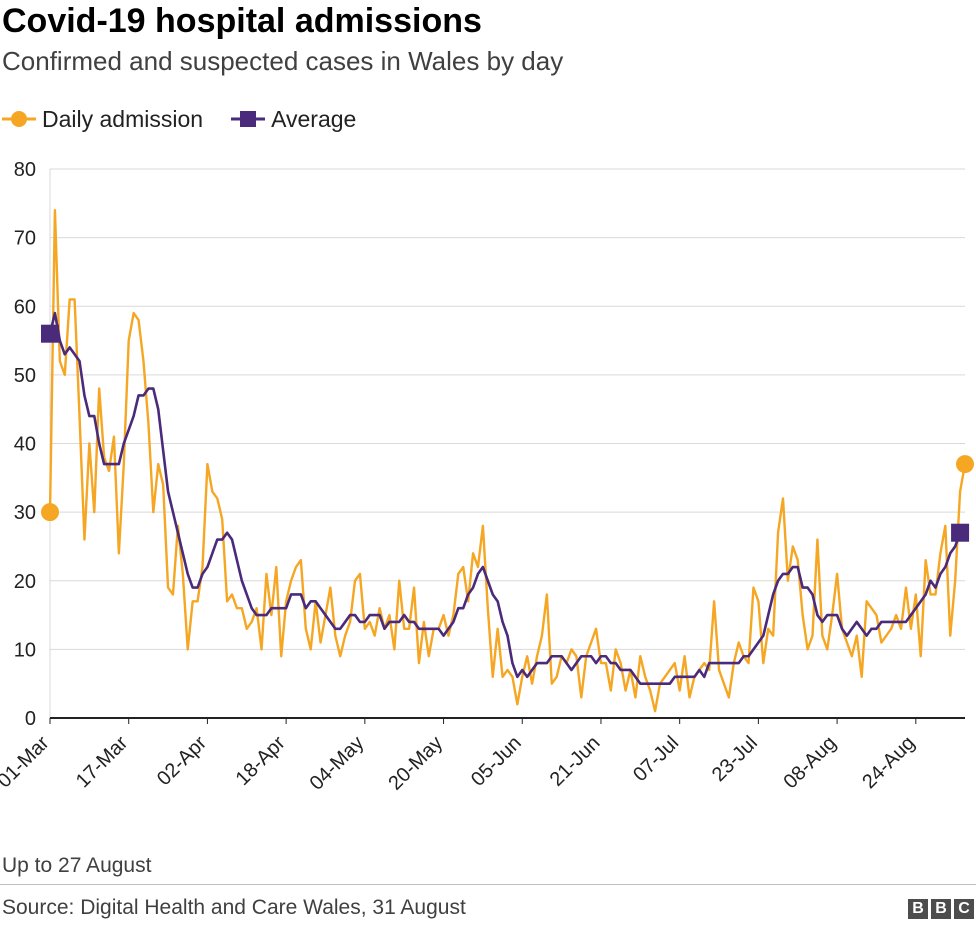 The width and height of the screenshot is (976, 928). Describe the element at coordinates (496, 761) in the screenshot. I see `x-tick-label: 05-Jun` at that location.